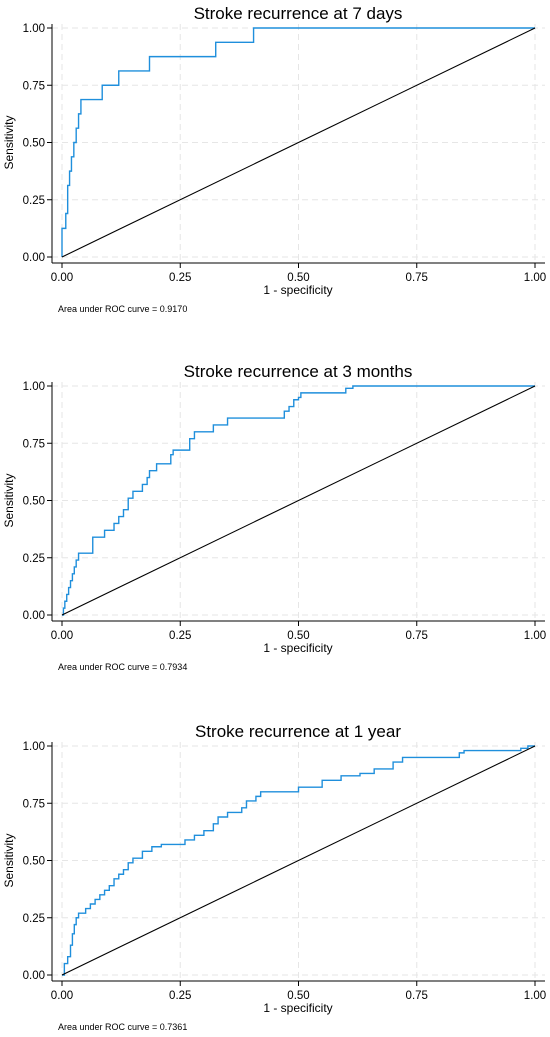  What do you see at coordinates (298, 13) in the screenshot?
I see `chart-title: Stroke recurrence at 7 days` at bounding box center [298, 13].